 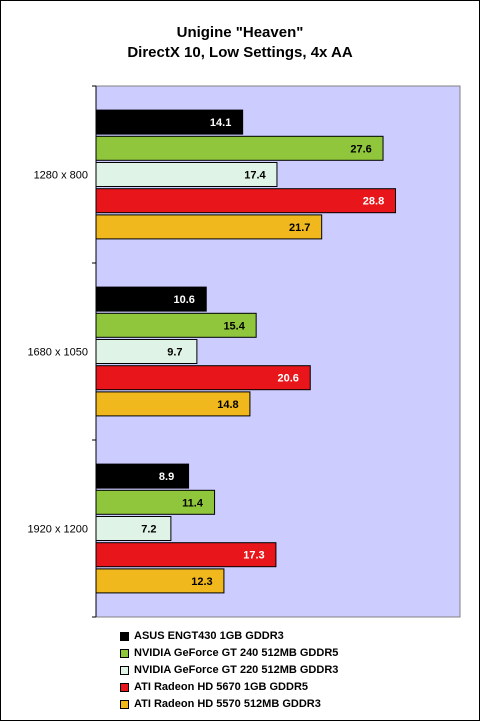 What do you see at coordinates (360, 149) in the screenshot?
I see `data-label: 27.6` at bounding box center [360, 149].